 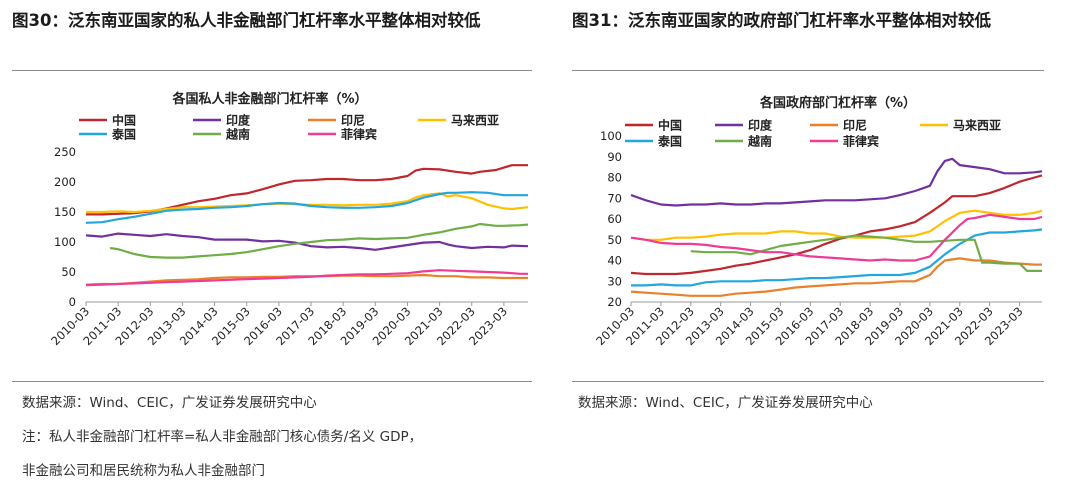 I want to click on y-tick-label: 90, so click(x=614, y=157).